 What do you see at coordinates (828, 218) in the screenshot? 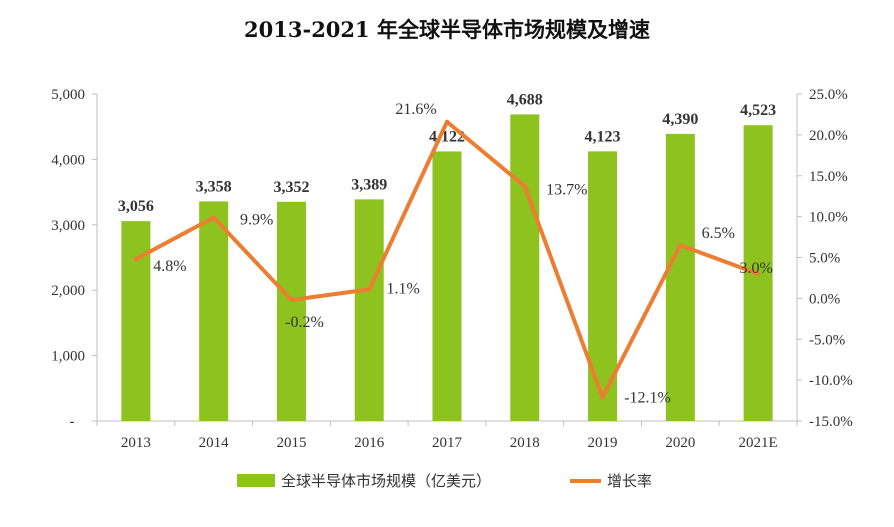
I see `right-tick-label: 10.0%` at bounding box center [828, 218].